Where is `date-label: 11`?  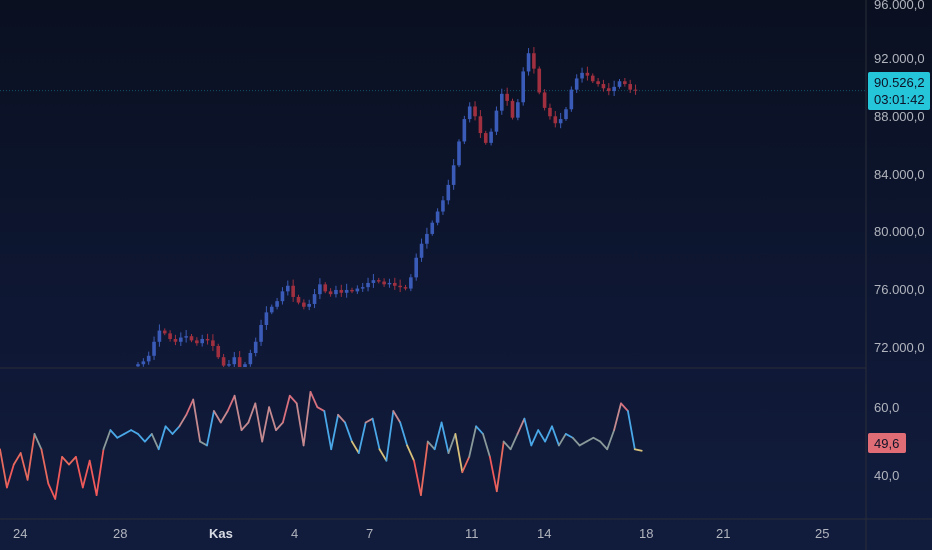 date-label: 11 is located at coordinates (472, 533).